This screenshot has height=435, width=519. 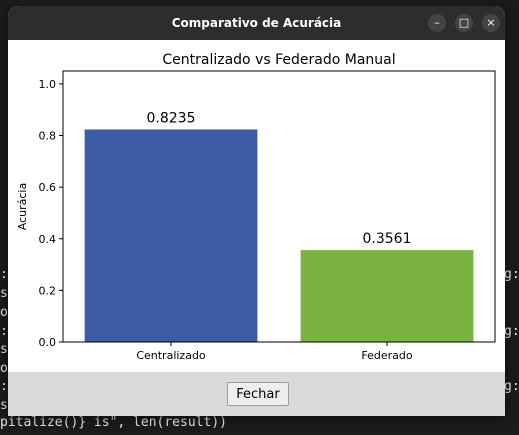 I want to click on y-tick-label: 0.0, so click(x=48, y=342).